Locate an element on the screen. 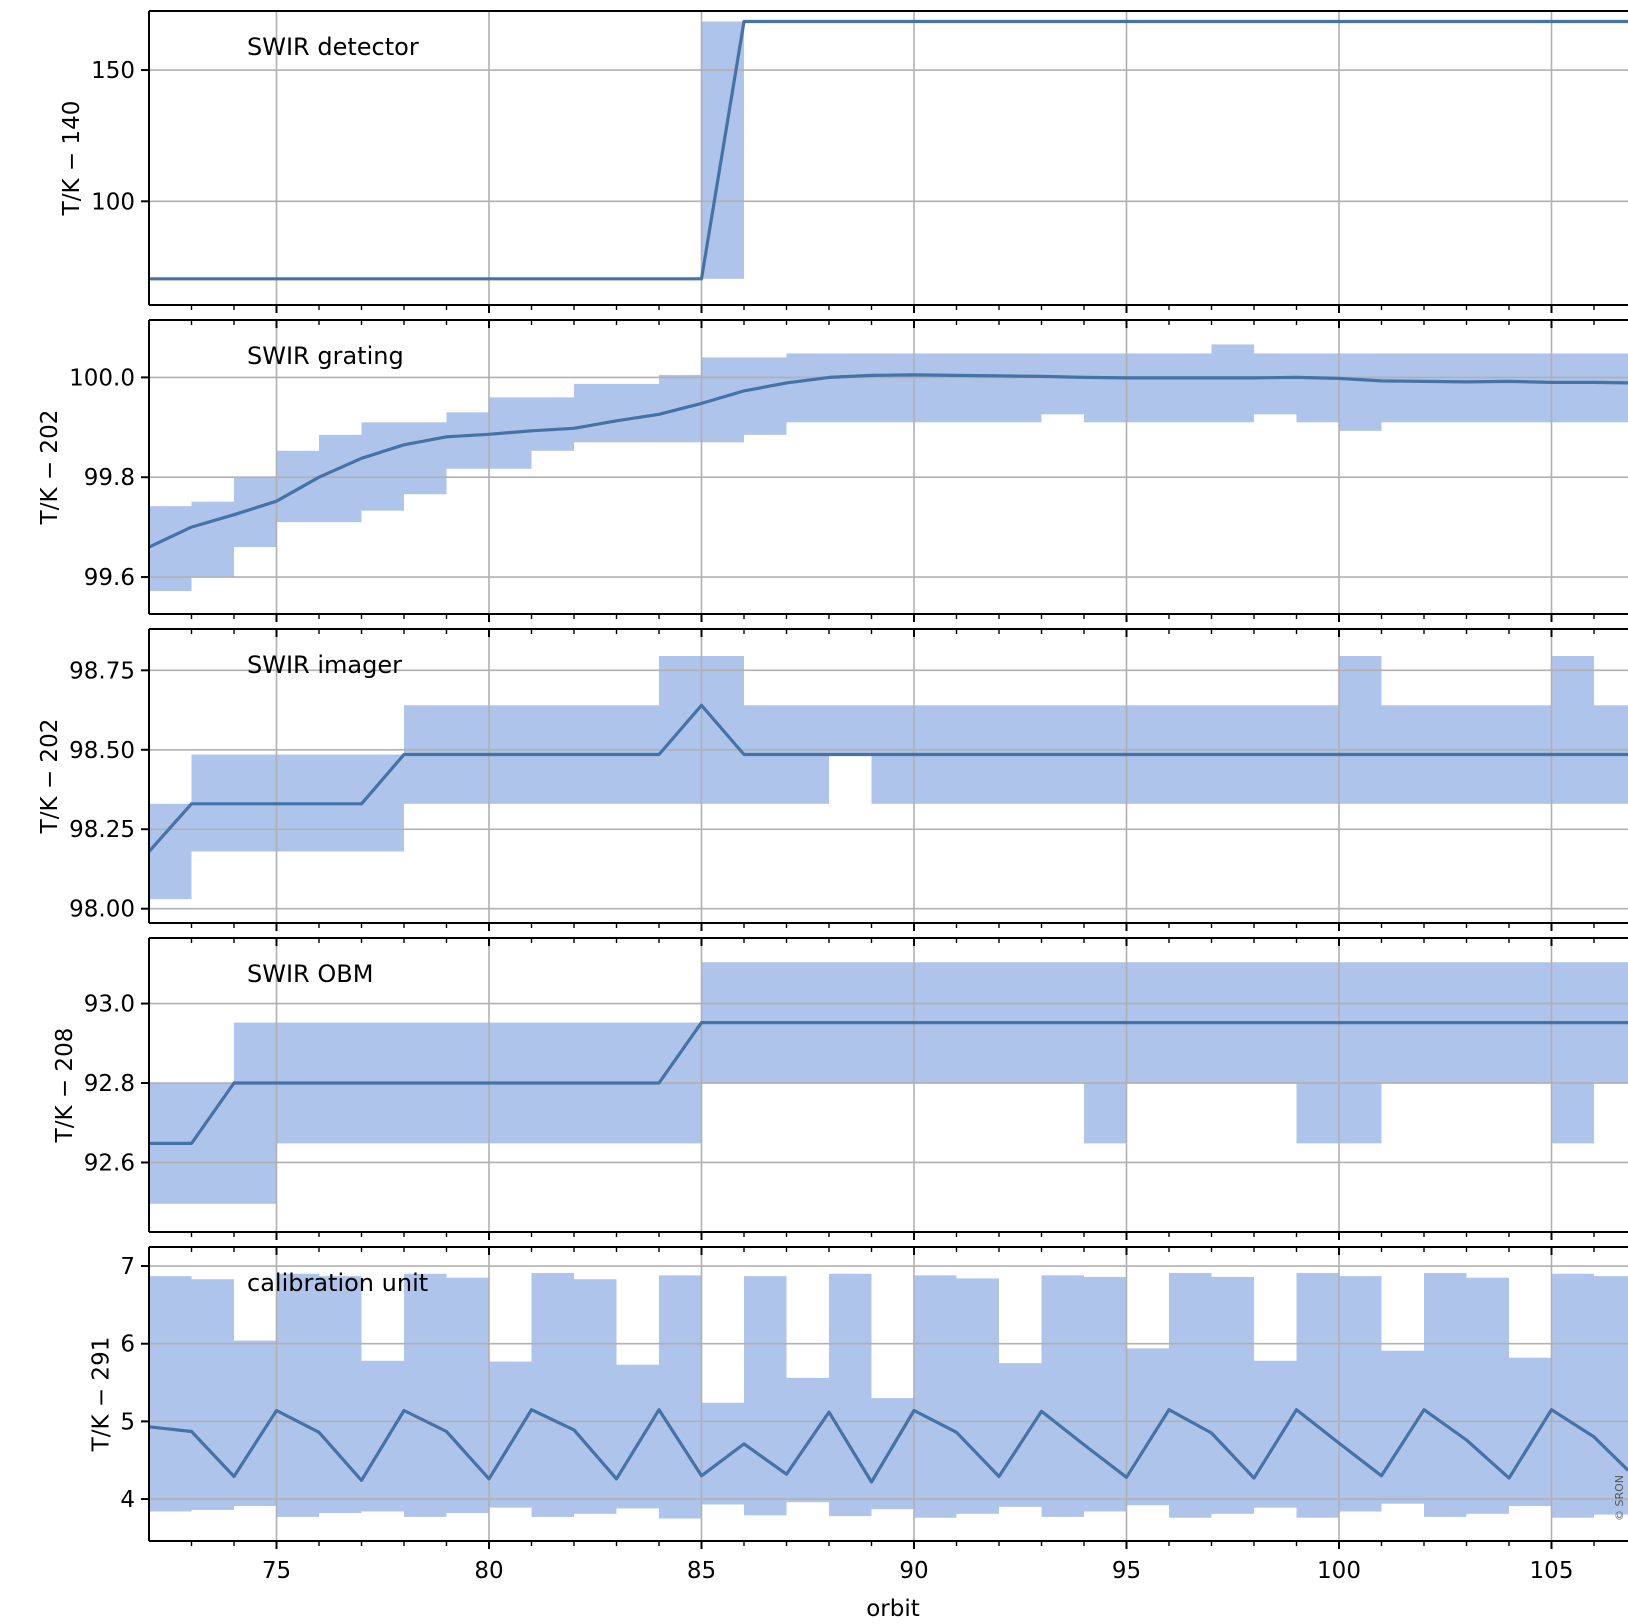 The width and height of the screenshot is (1628, 1624). y-axis-label: T/K − 208 is located at coordinates (65, 1086).